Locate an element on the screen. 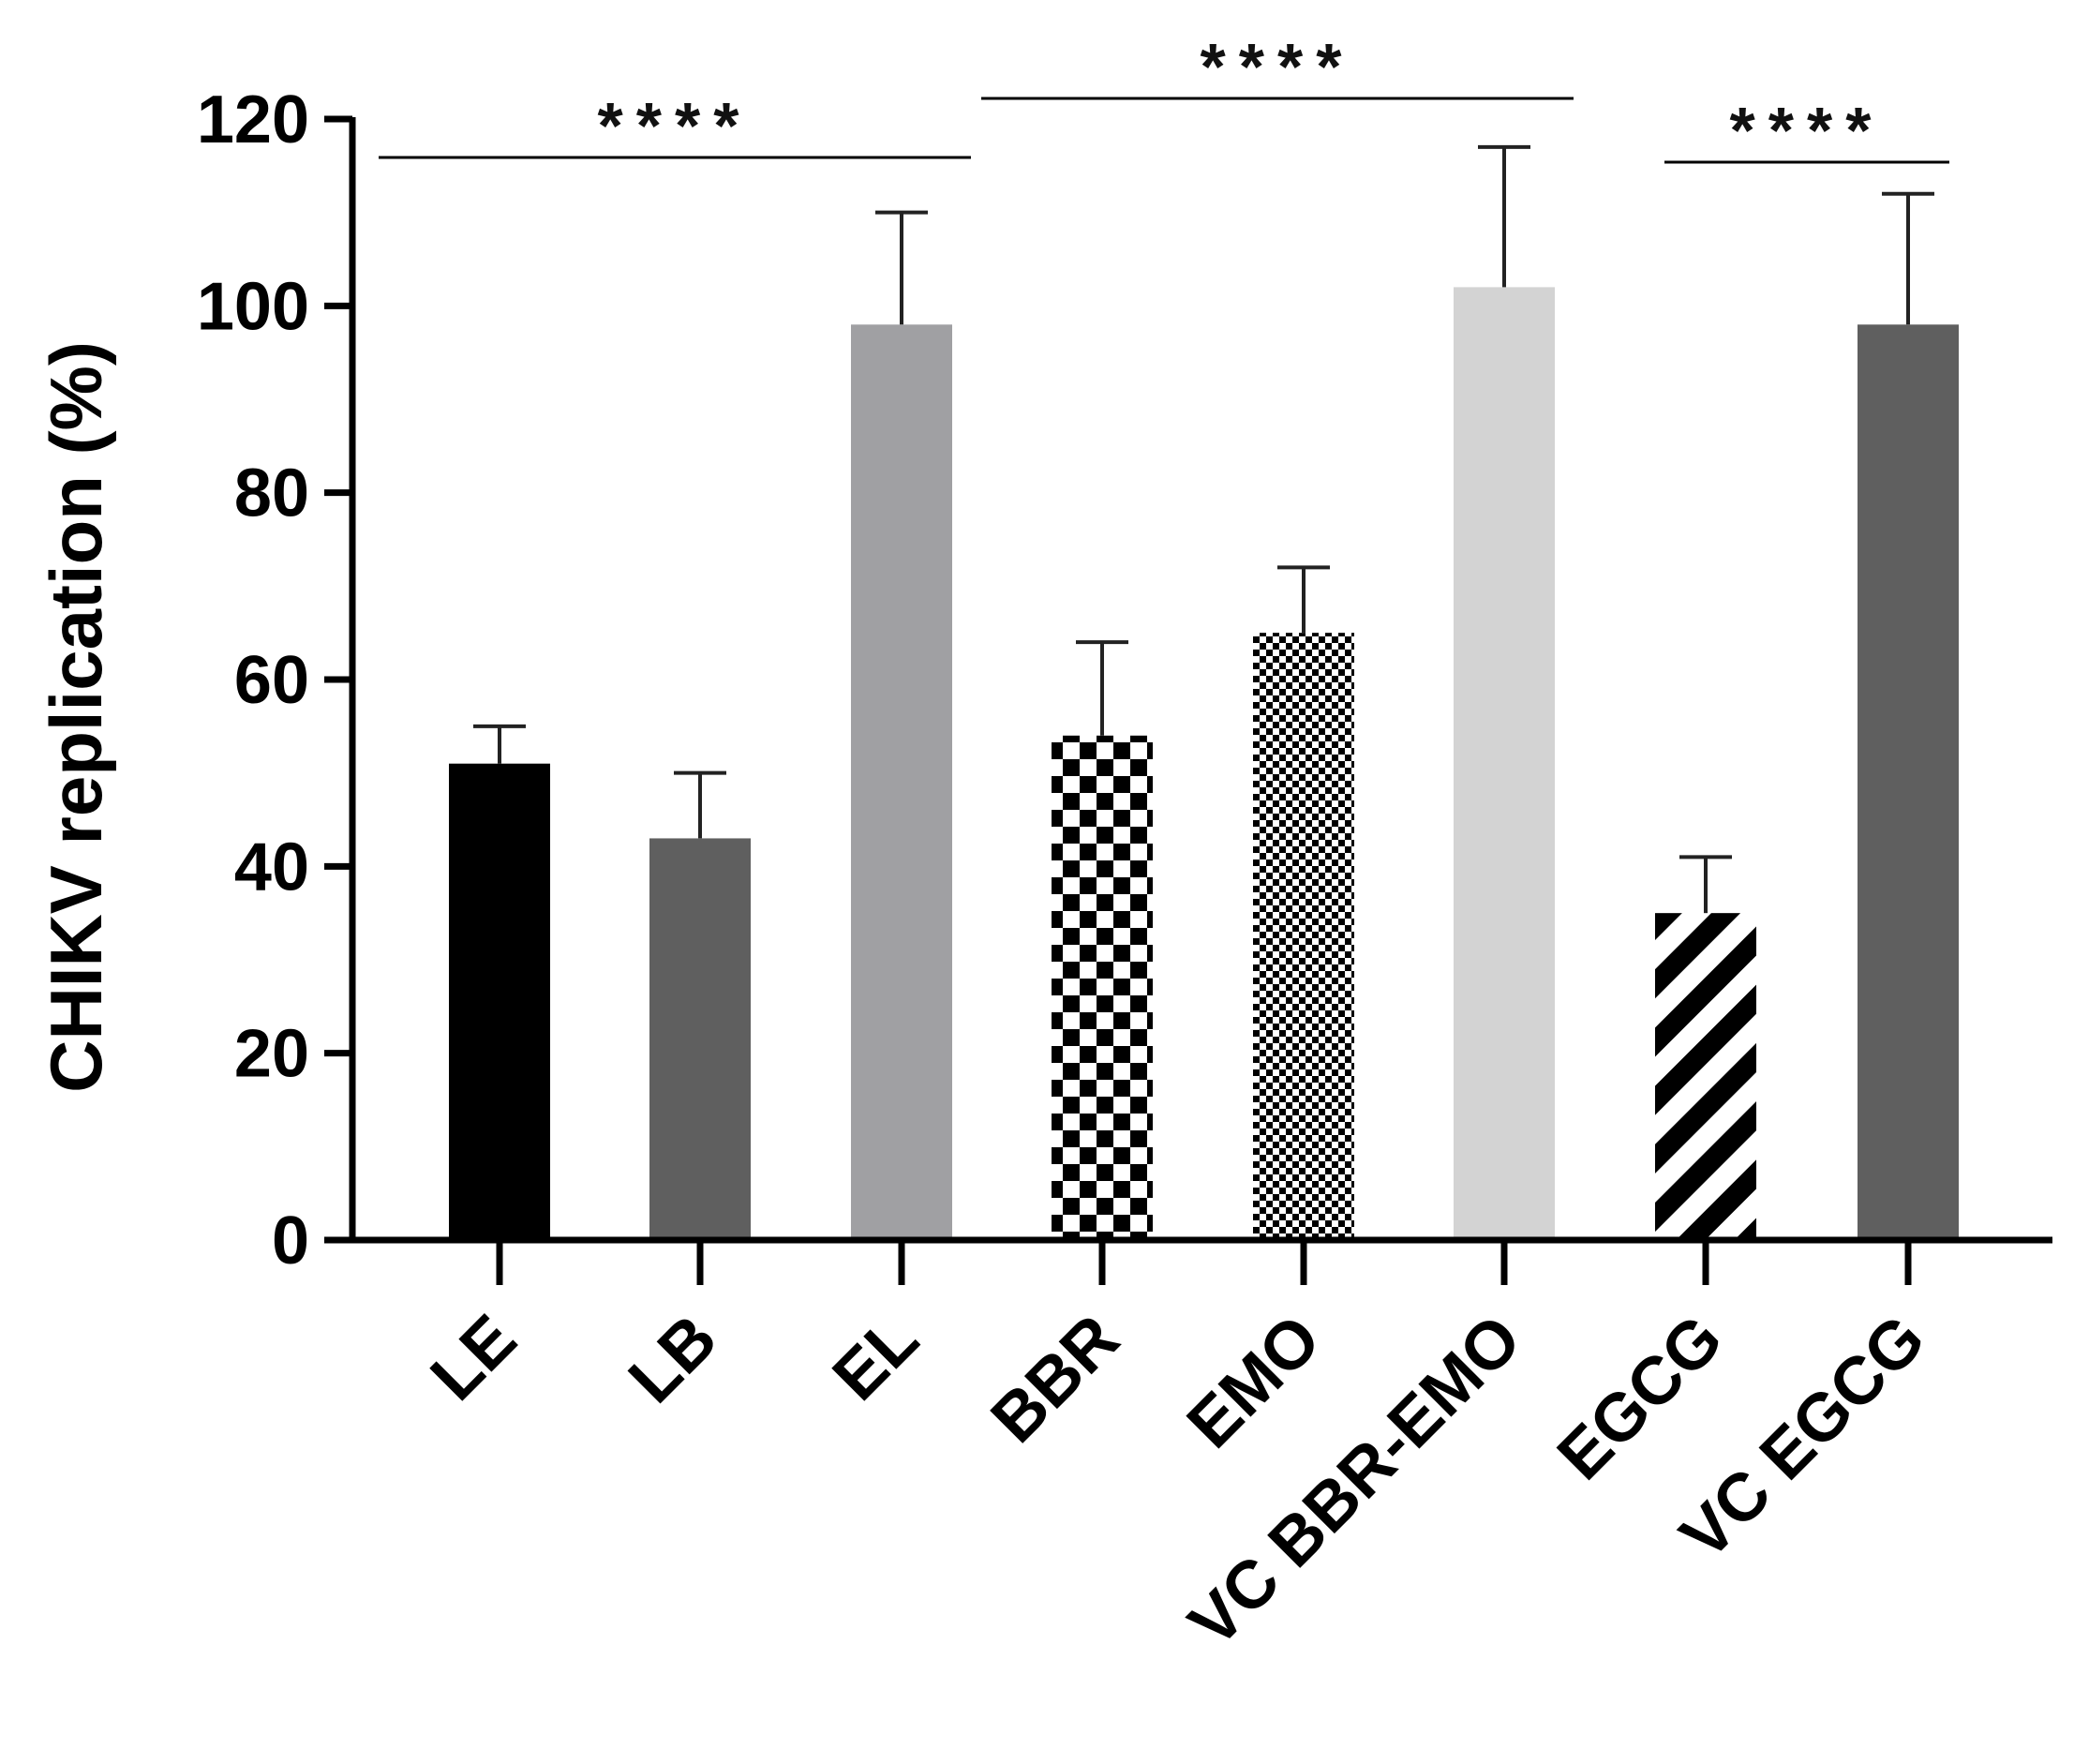 This screenshot has height=1764, width=2074. bar-egcg is located at coordinates (1705, 1076).